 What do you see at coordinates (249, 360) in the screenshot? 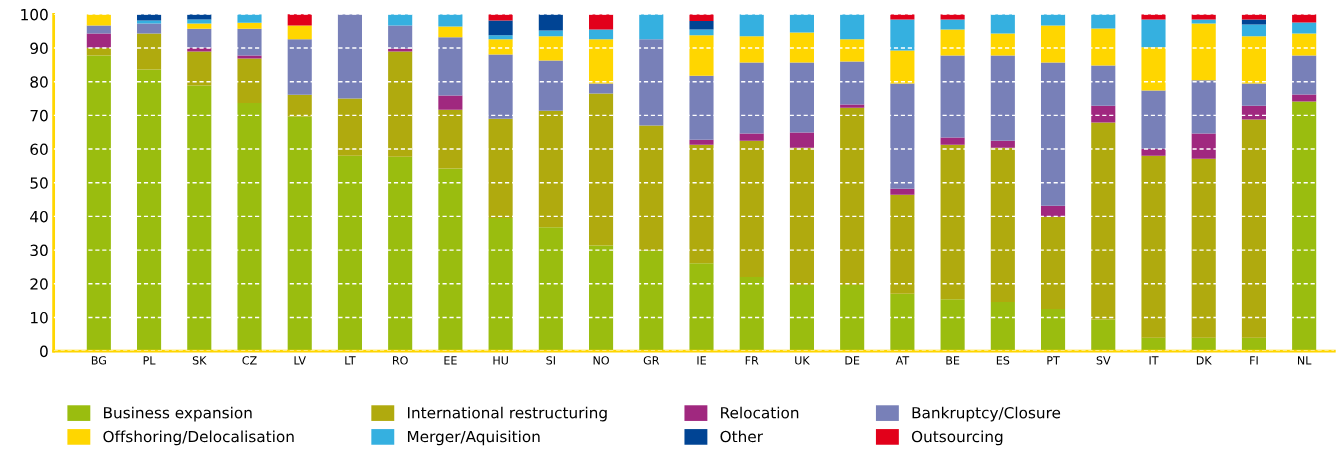
I see `x-tick-label: CZ` at bounding box center [249, 360].